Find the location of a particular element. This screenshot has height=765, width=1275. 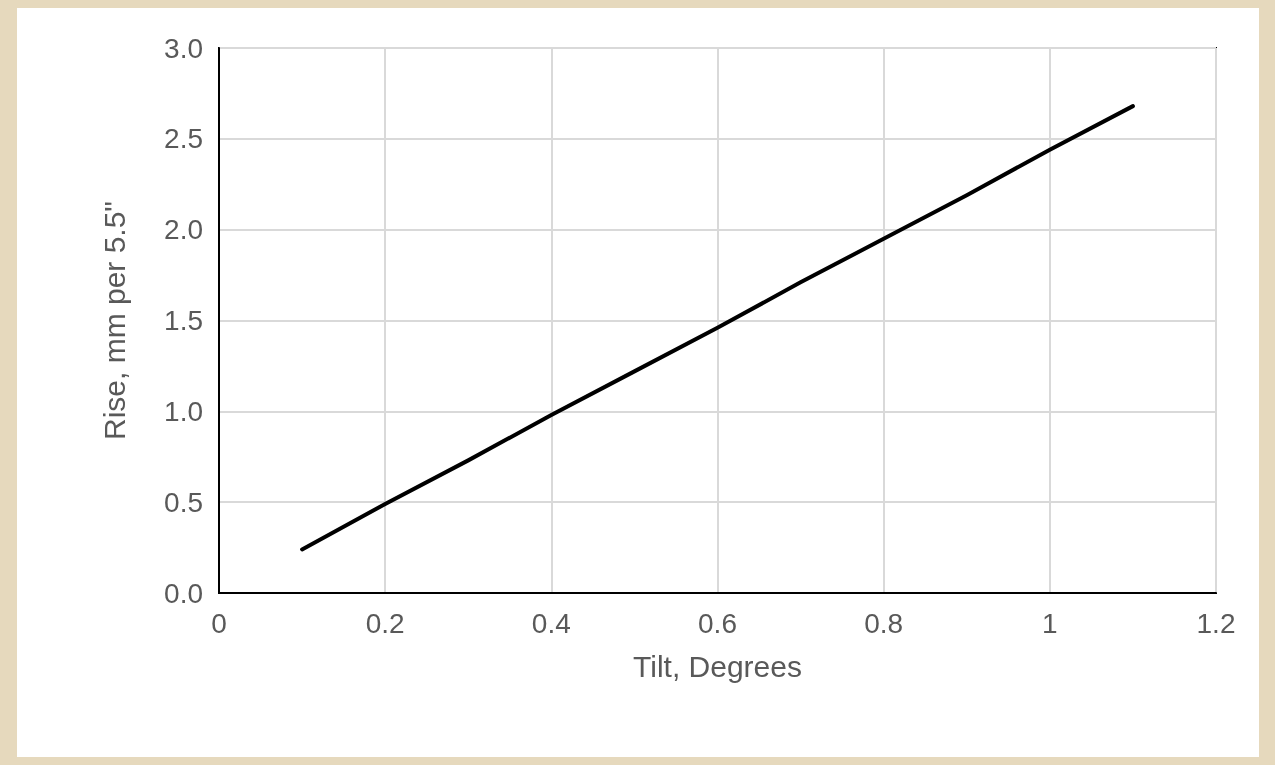

x-tick-label: 0.8 is located at coordinates (883, 623).